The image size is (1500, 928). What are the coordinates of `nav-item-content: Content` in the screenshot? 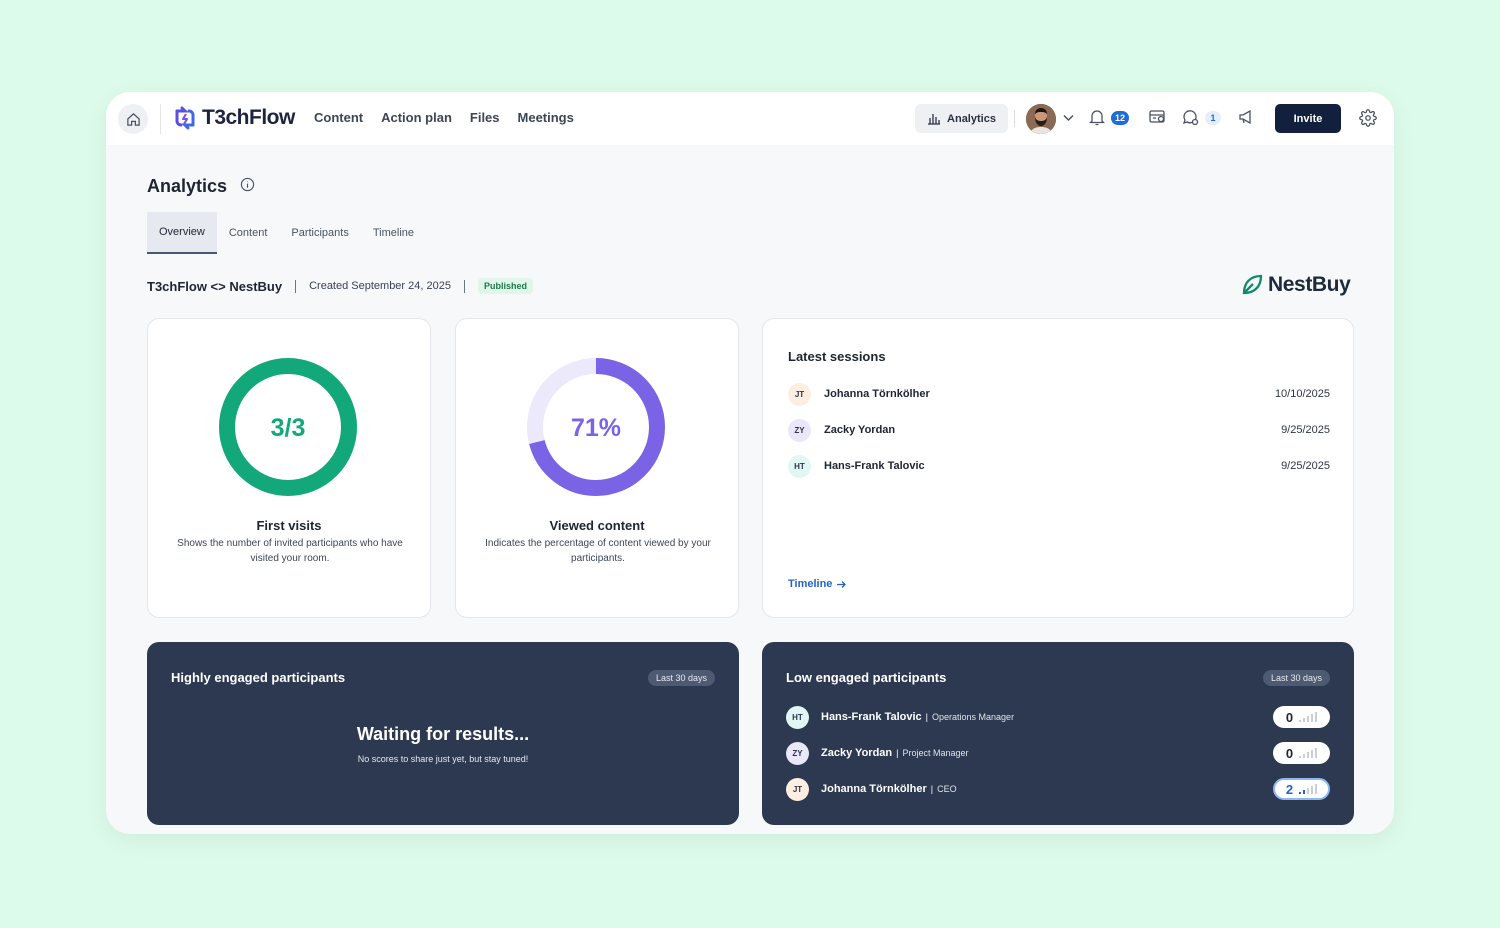 It's located at (339, 117).